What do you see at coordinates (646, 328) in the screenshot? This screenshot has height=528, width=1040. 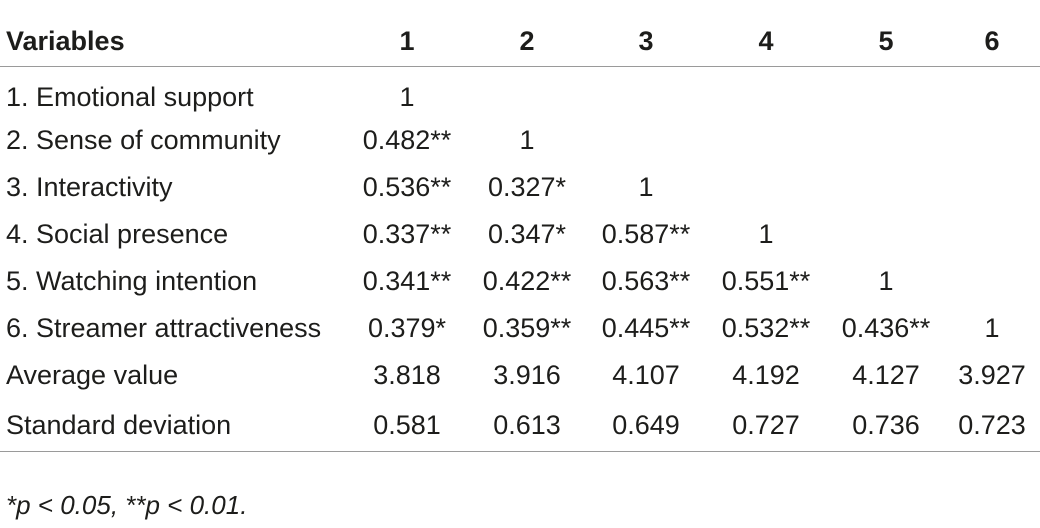 I see `table-cell: 0.445**` at bounding box center [646, 328].